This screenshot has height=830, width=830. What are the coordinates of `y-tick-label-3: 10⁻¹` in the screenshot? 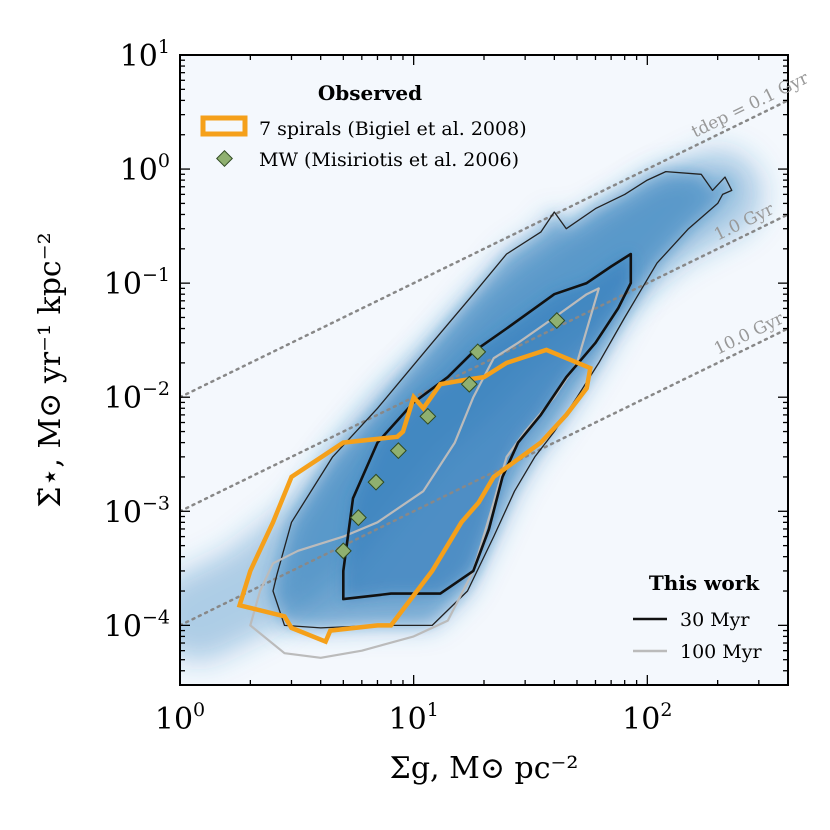 It's located at (137, 283).